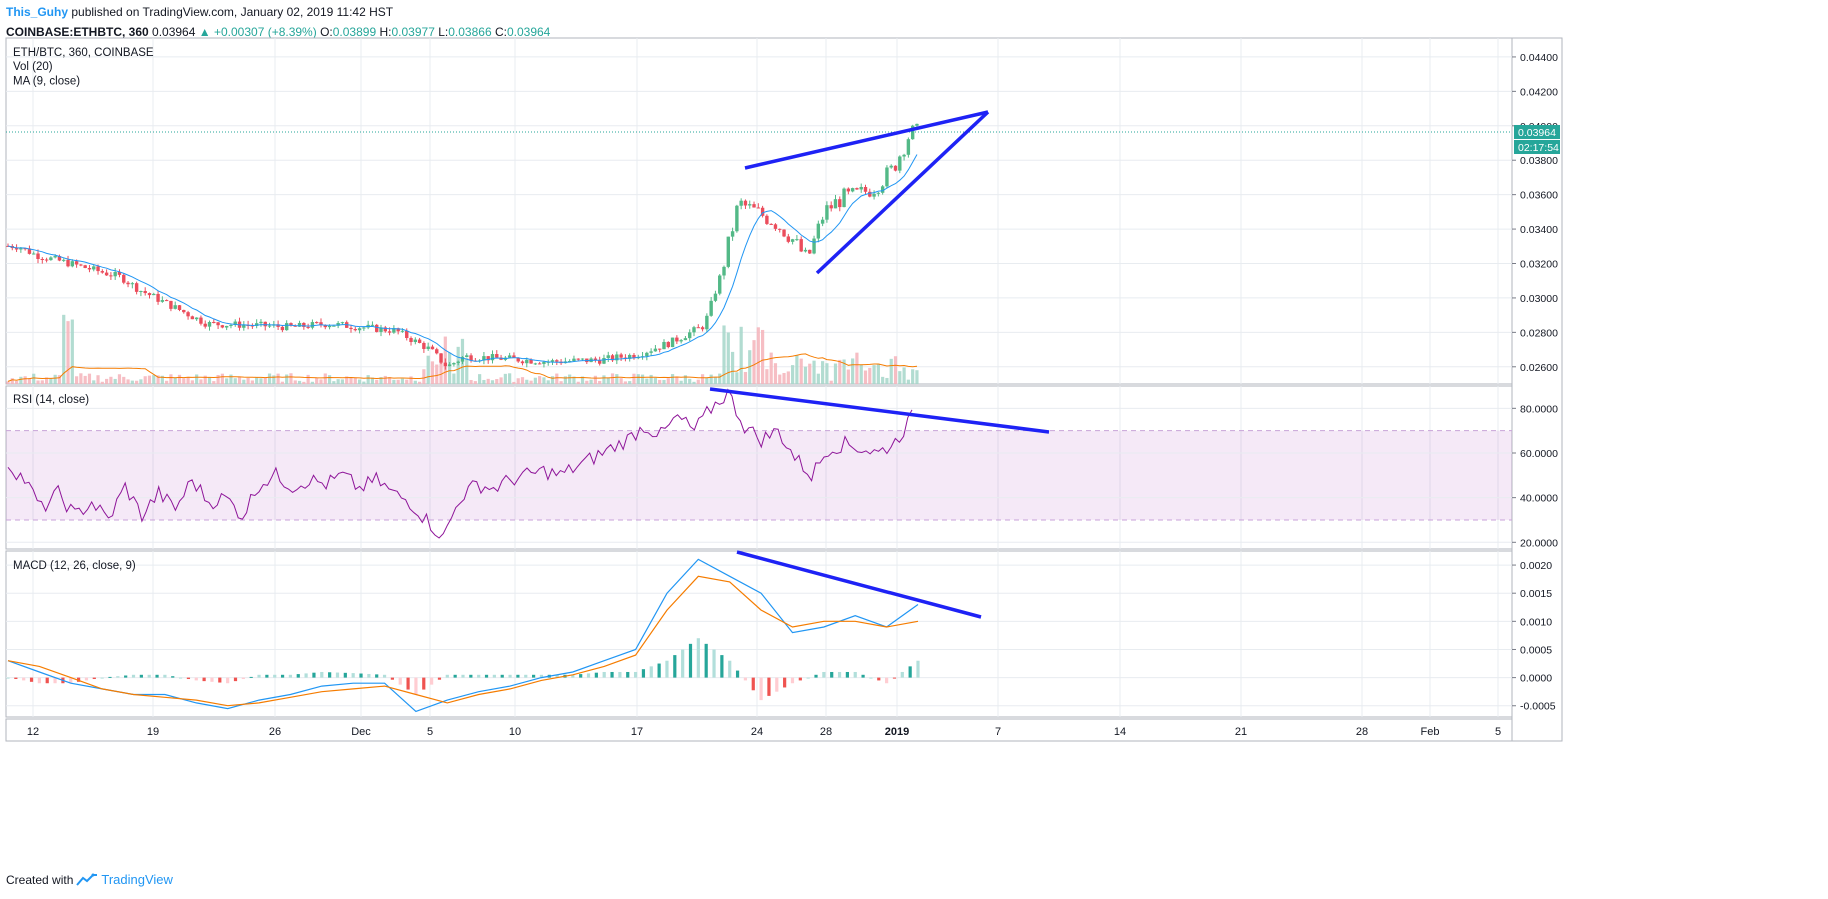 The width and height of the screenshot is (1828, 899). Describe the element at coordinates (1536, 566) in the screenshot. I see `macd-y-tick-label: 0.0020` at that location.